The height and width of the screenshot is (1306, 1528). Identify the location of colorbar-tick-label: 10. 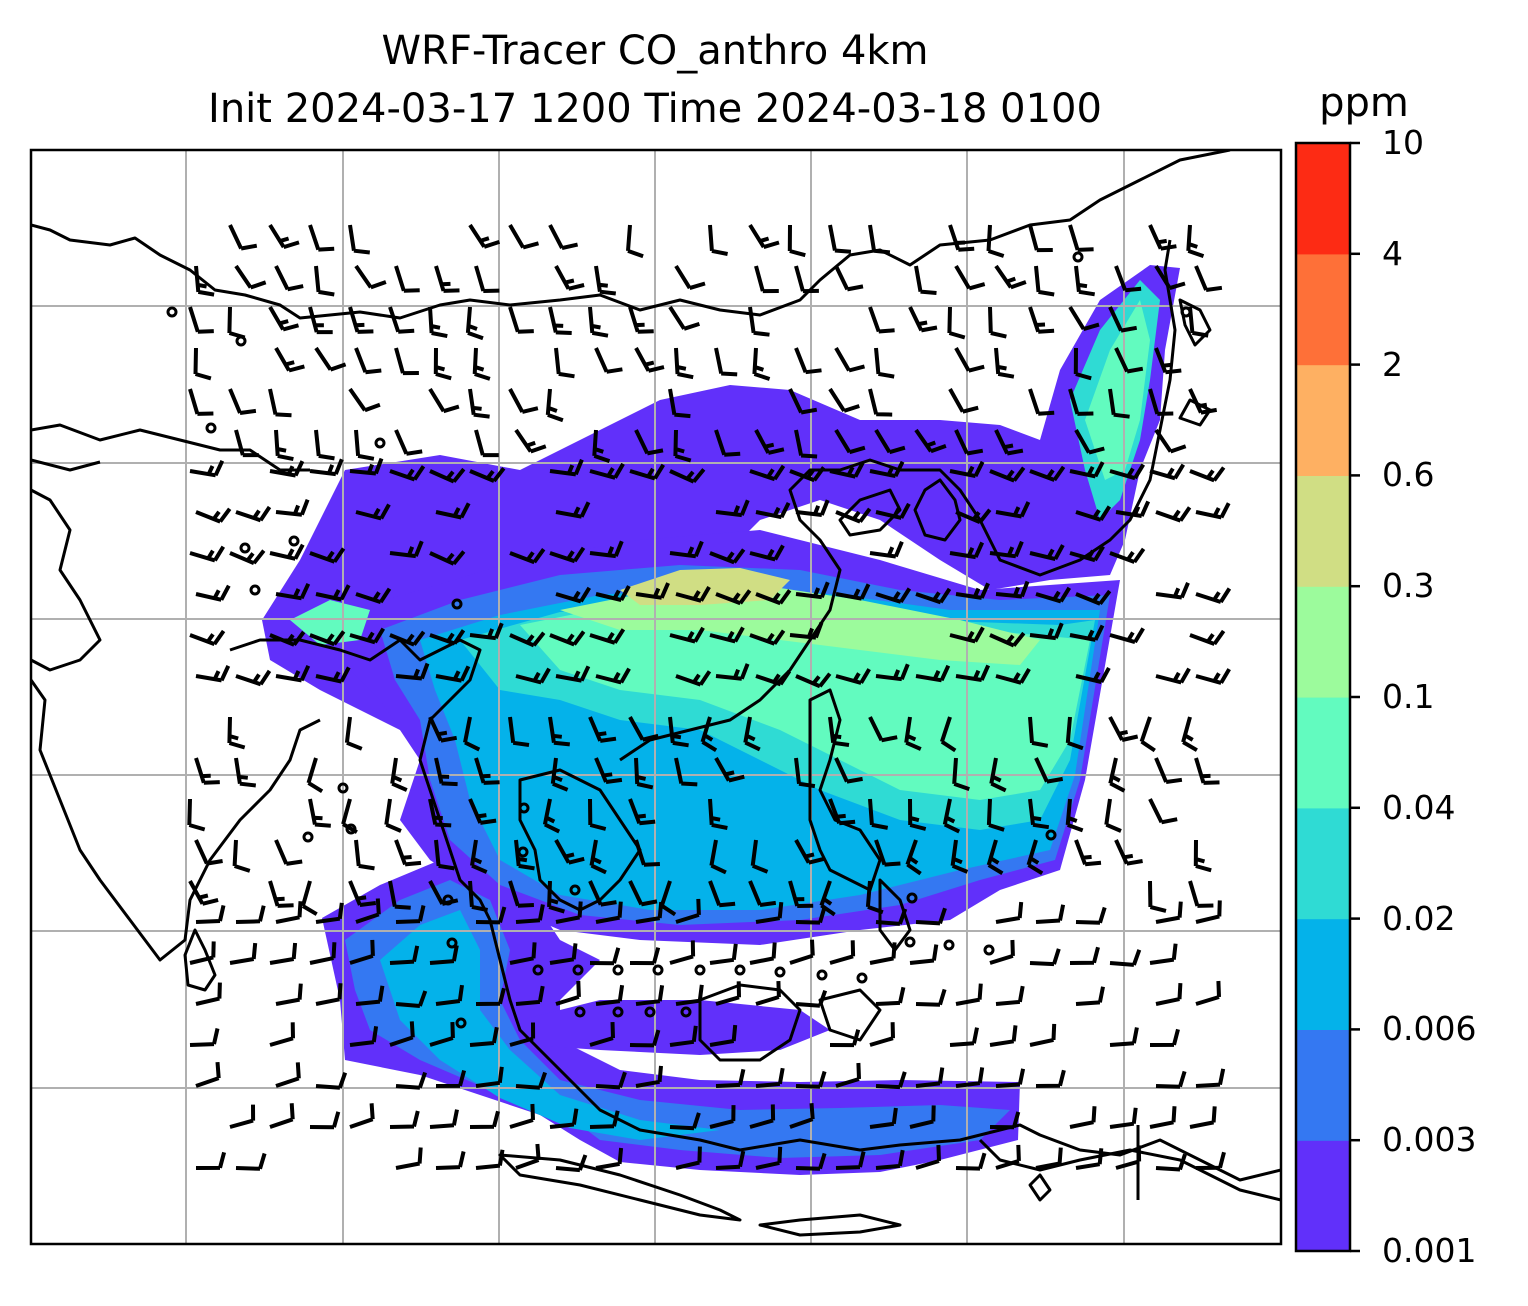
(1403, 142).